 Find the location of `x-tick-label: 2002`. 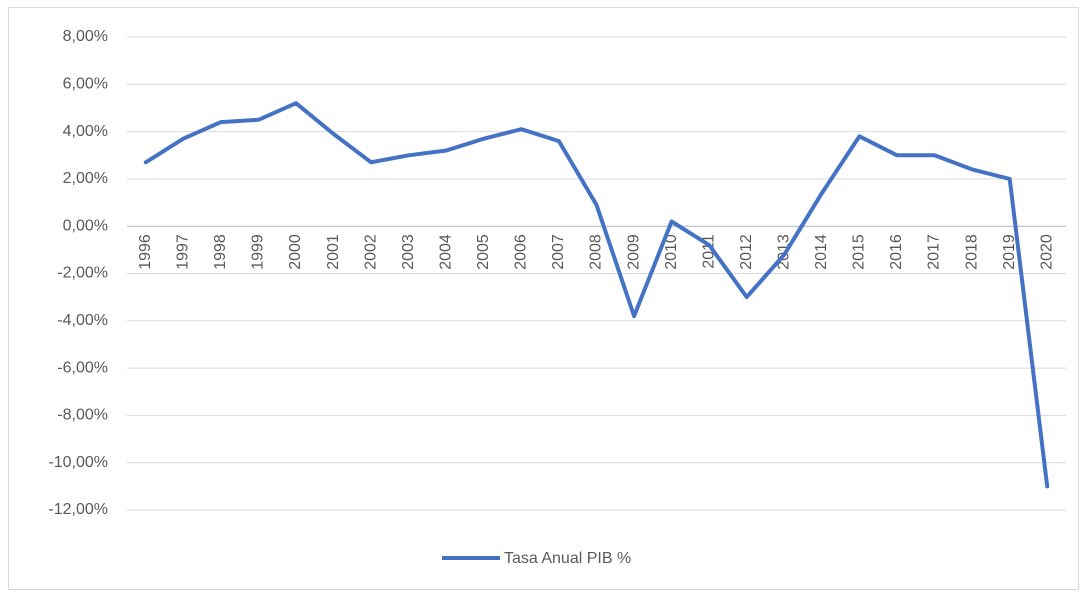

x-tick-label: 2002 is located at coordinates (370, 252).